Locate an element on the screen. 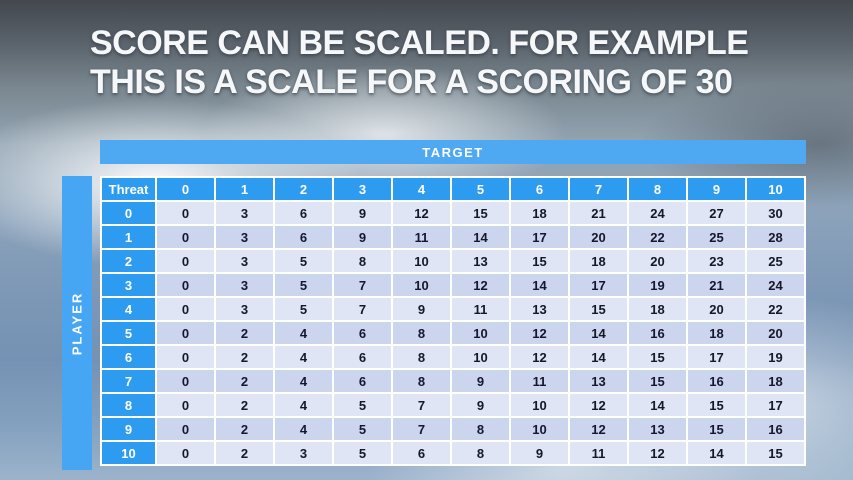 The image size is (853, 480). score-cell: 23 is located at coordinates (716, 261).